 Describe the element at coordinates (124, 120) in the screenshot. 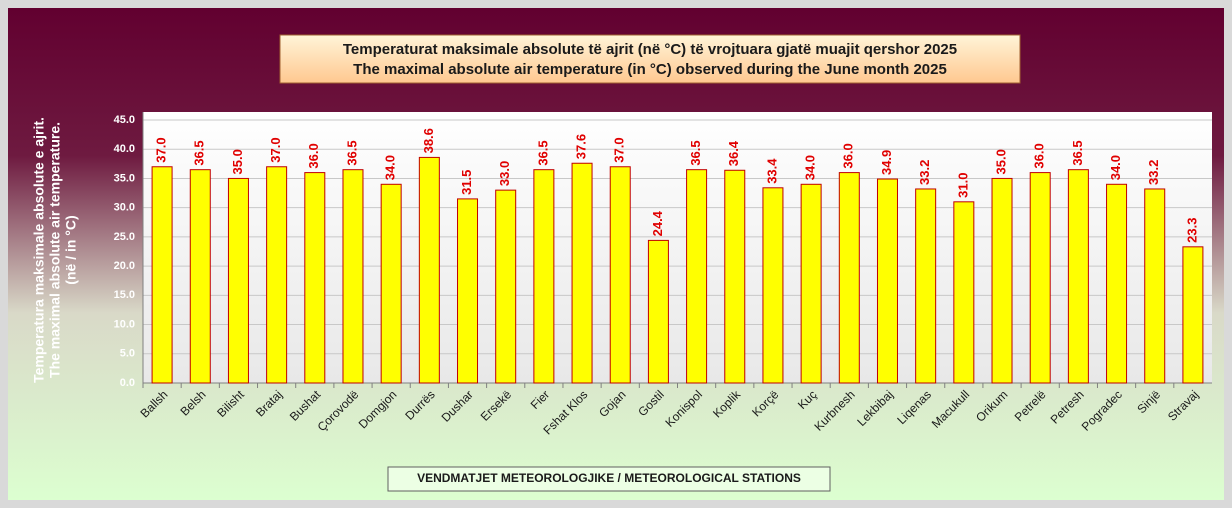

I see `y-tick-label: 45.0` at that location.